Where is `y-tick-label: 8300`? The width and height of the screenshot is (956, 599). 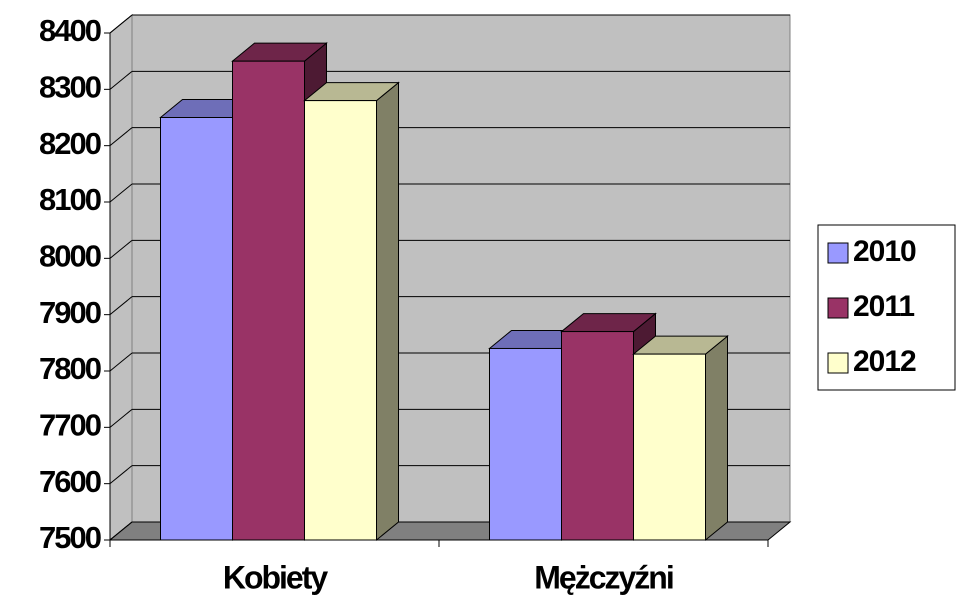 y-tick-label: 8300 is located at coordinates (70, 87).